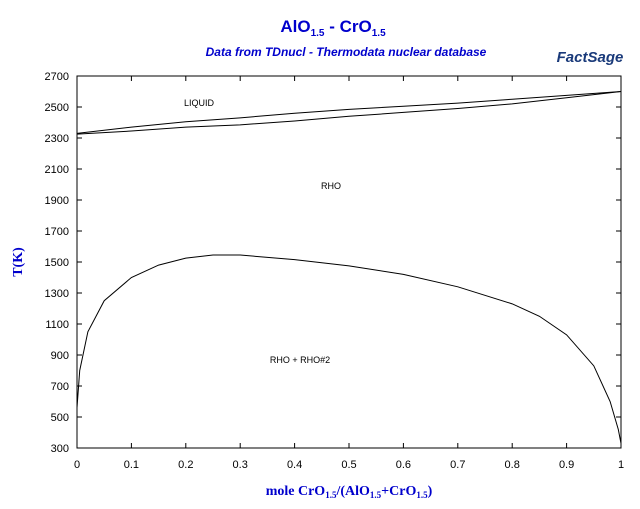 This screenshot has height=509, width=640. Describe the element at coordinates (566, 465) in the screenshot. I see `x-tick-label: 0.9` at that location.